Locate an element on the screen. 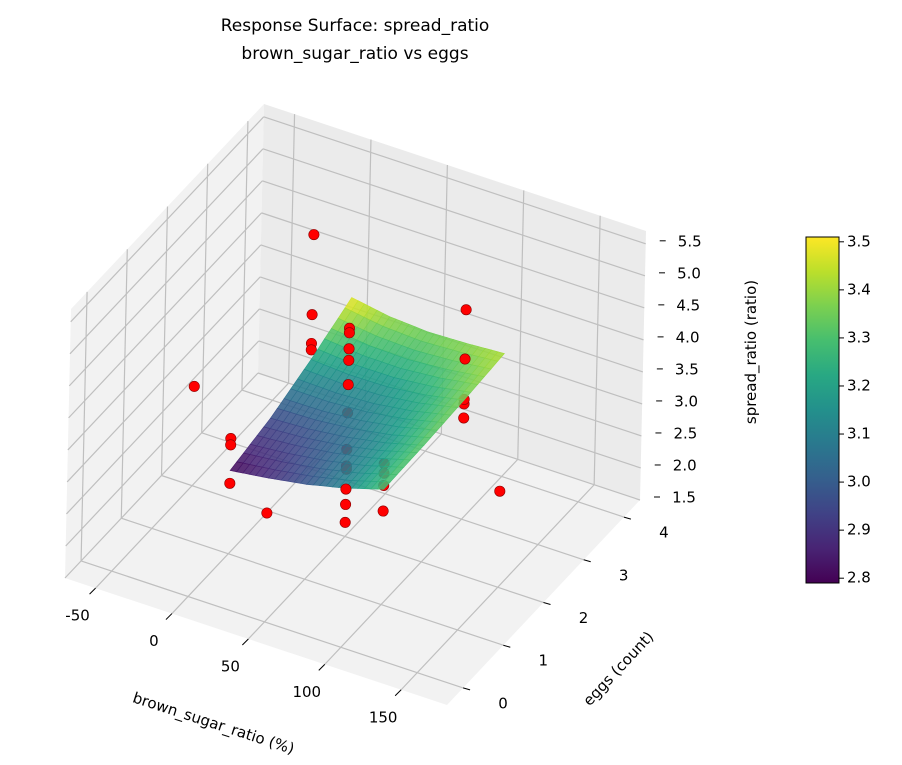  x-tick-label: 100 is located at coordinates (306, 692).